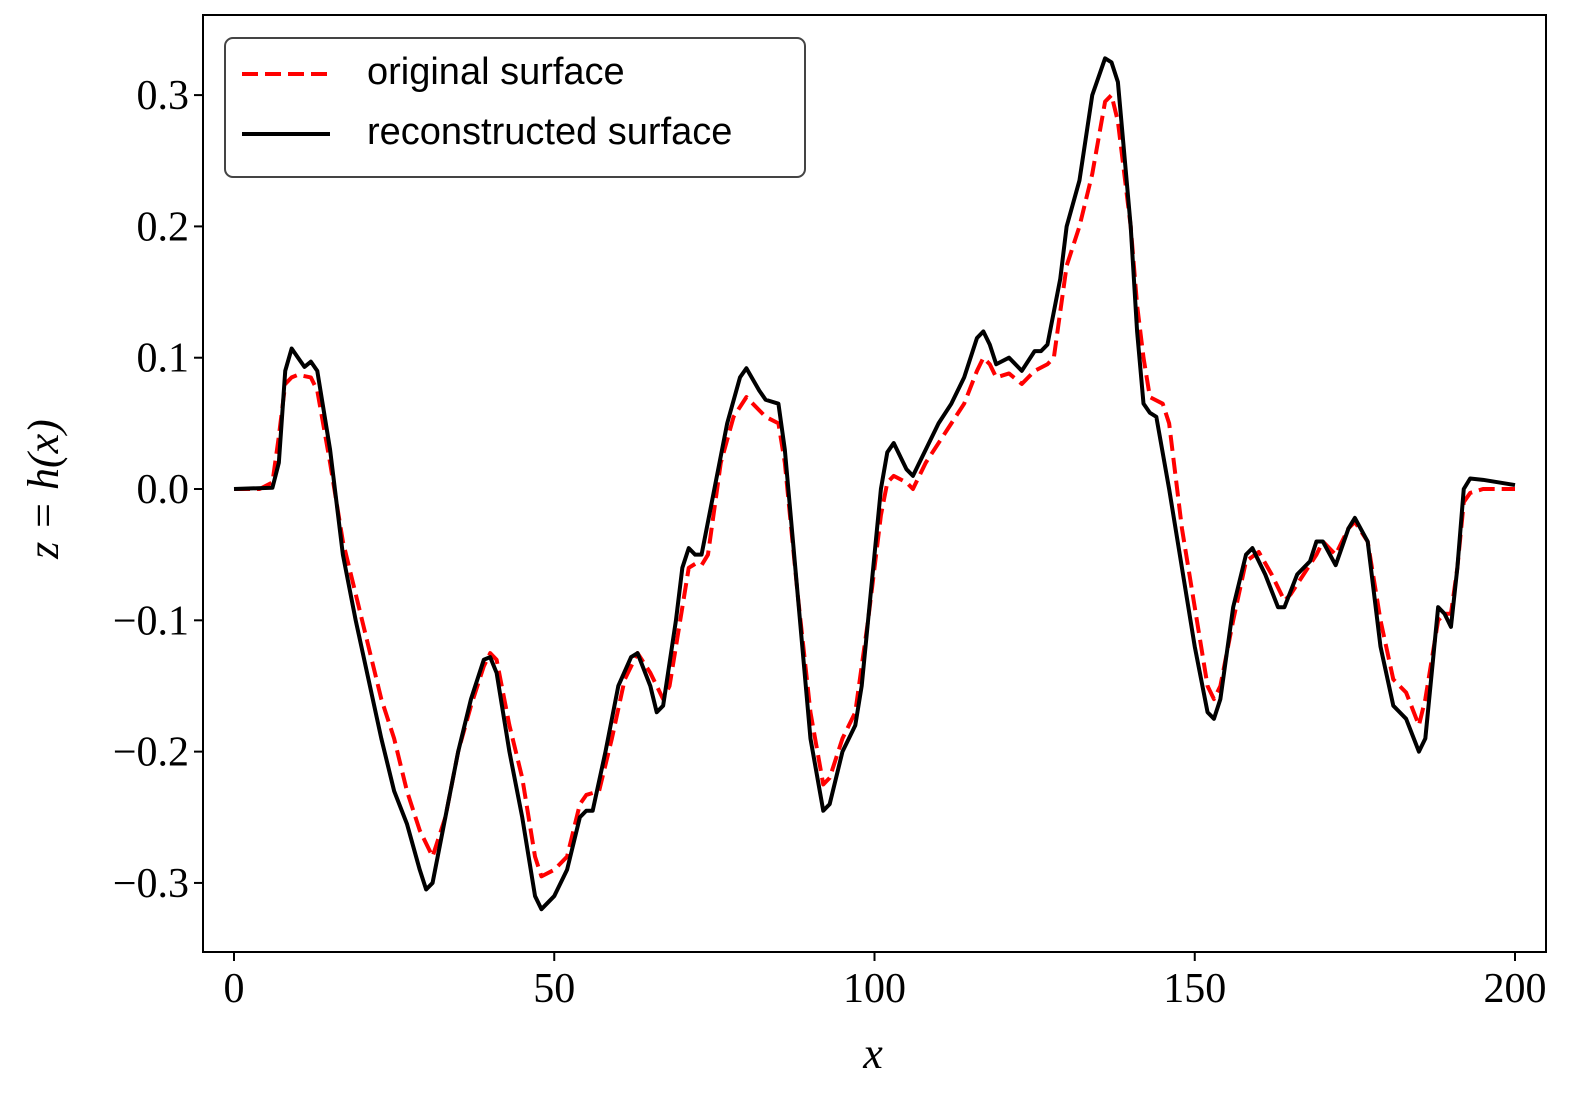 The height and width of the screenshot is (1101, 1577). Describe the element at coordinates (43, 489) in the screenshot. I see `y-axis-label: z = h(x)` at that location.